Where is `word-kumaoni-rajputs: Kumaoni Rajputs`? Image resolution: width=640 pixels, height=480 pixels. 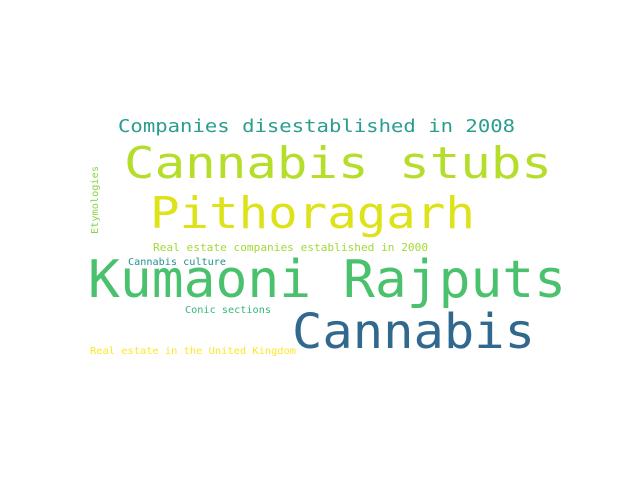
word-kumaoni-rajputs: Kumaoni Rajputs is located at coordinates (327, 280).